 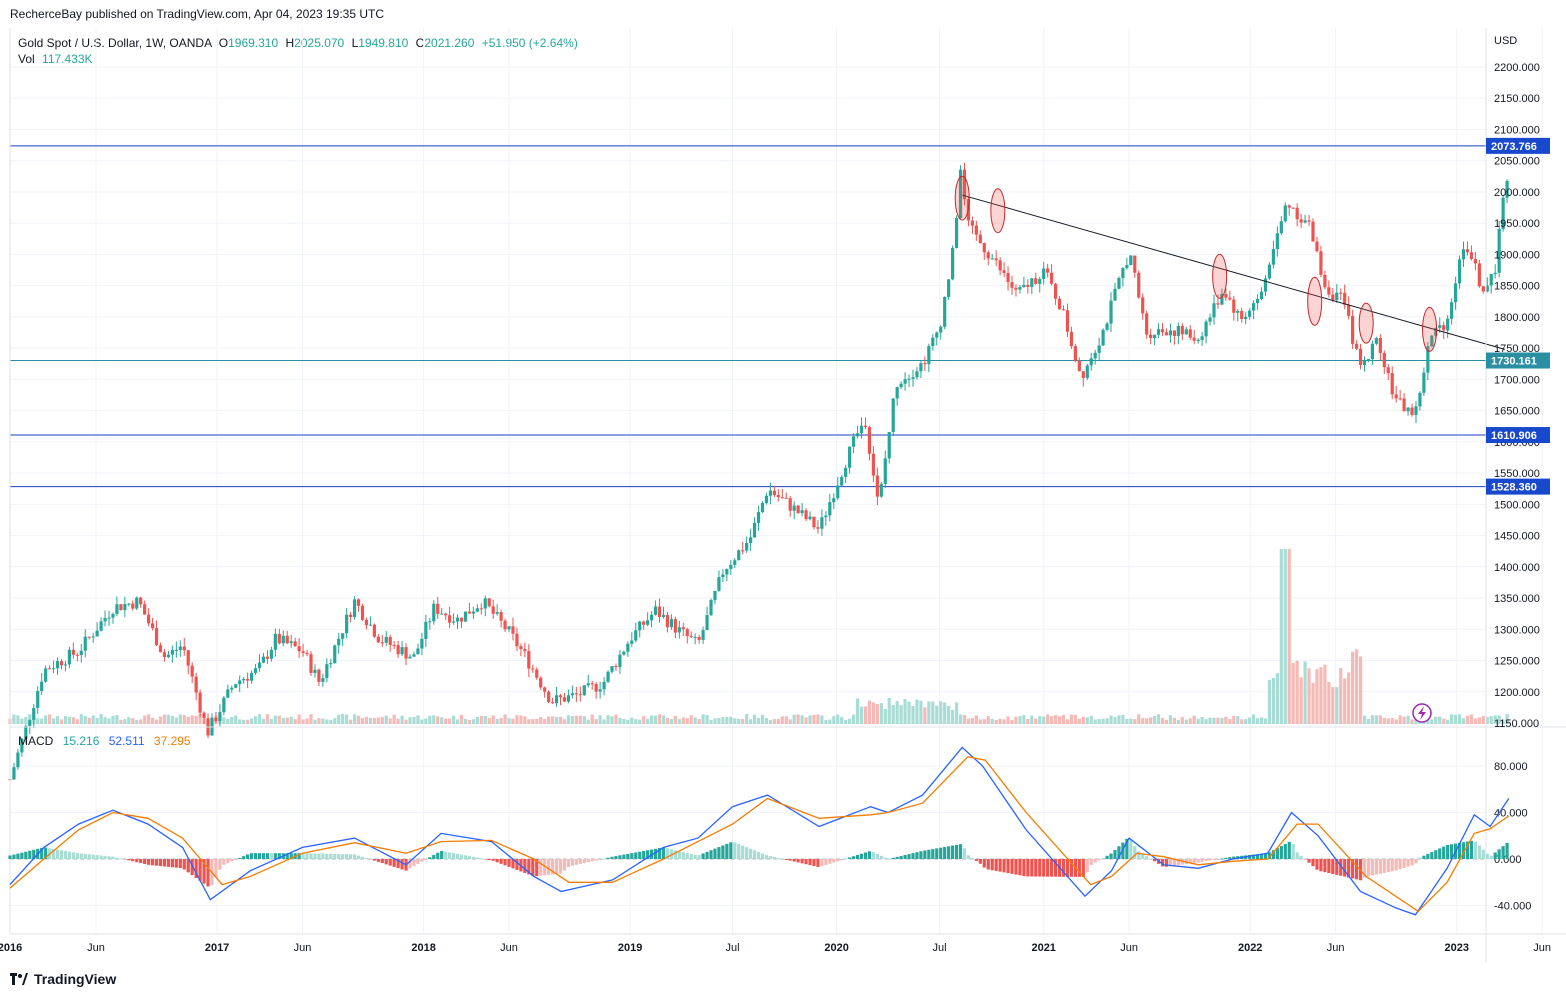 I want to click on macd-line-value: 52.511, so click(x=126, y=741).